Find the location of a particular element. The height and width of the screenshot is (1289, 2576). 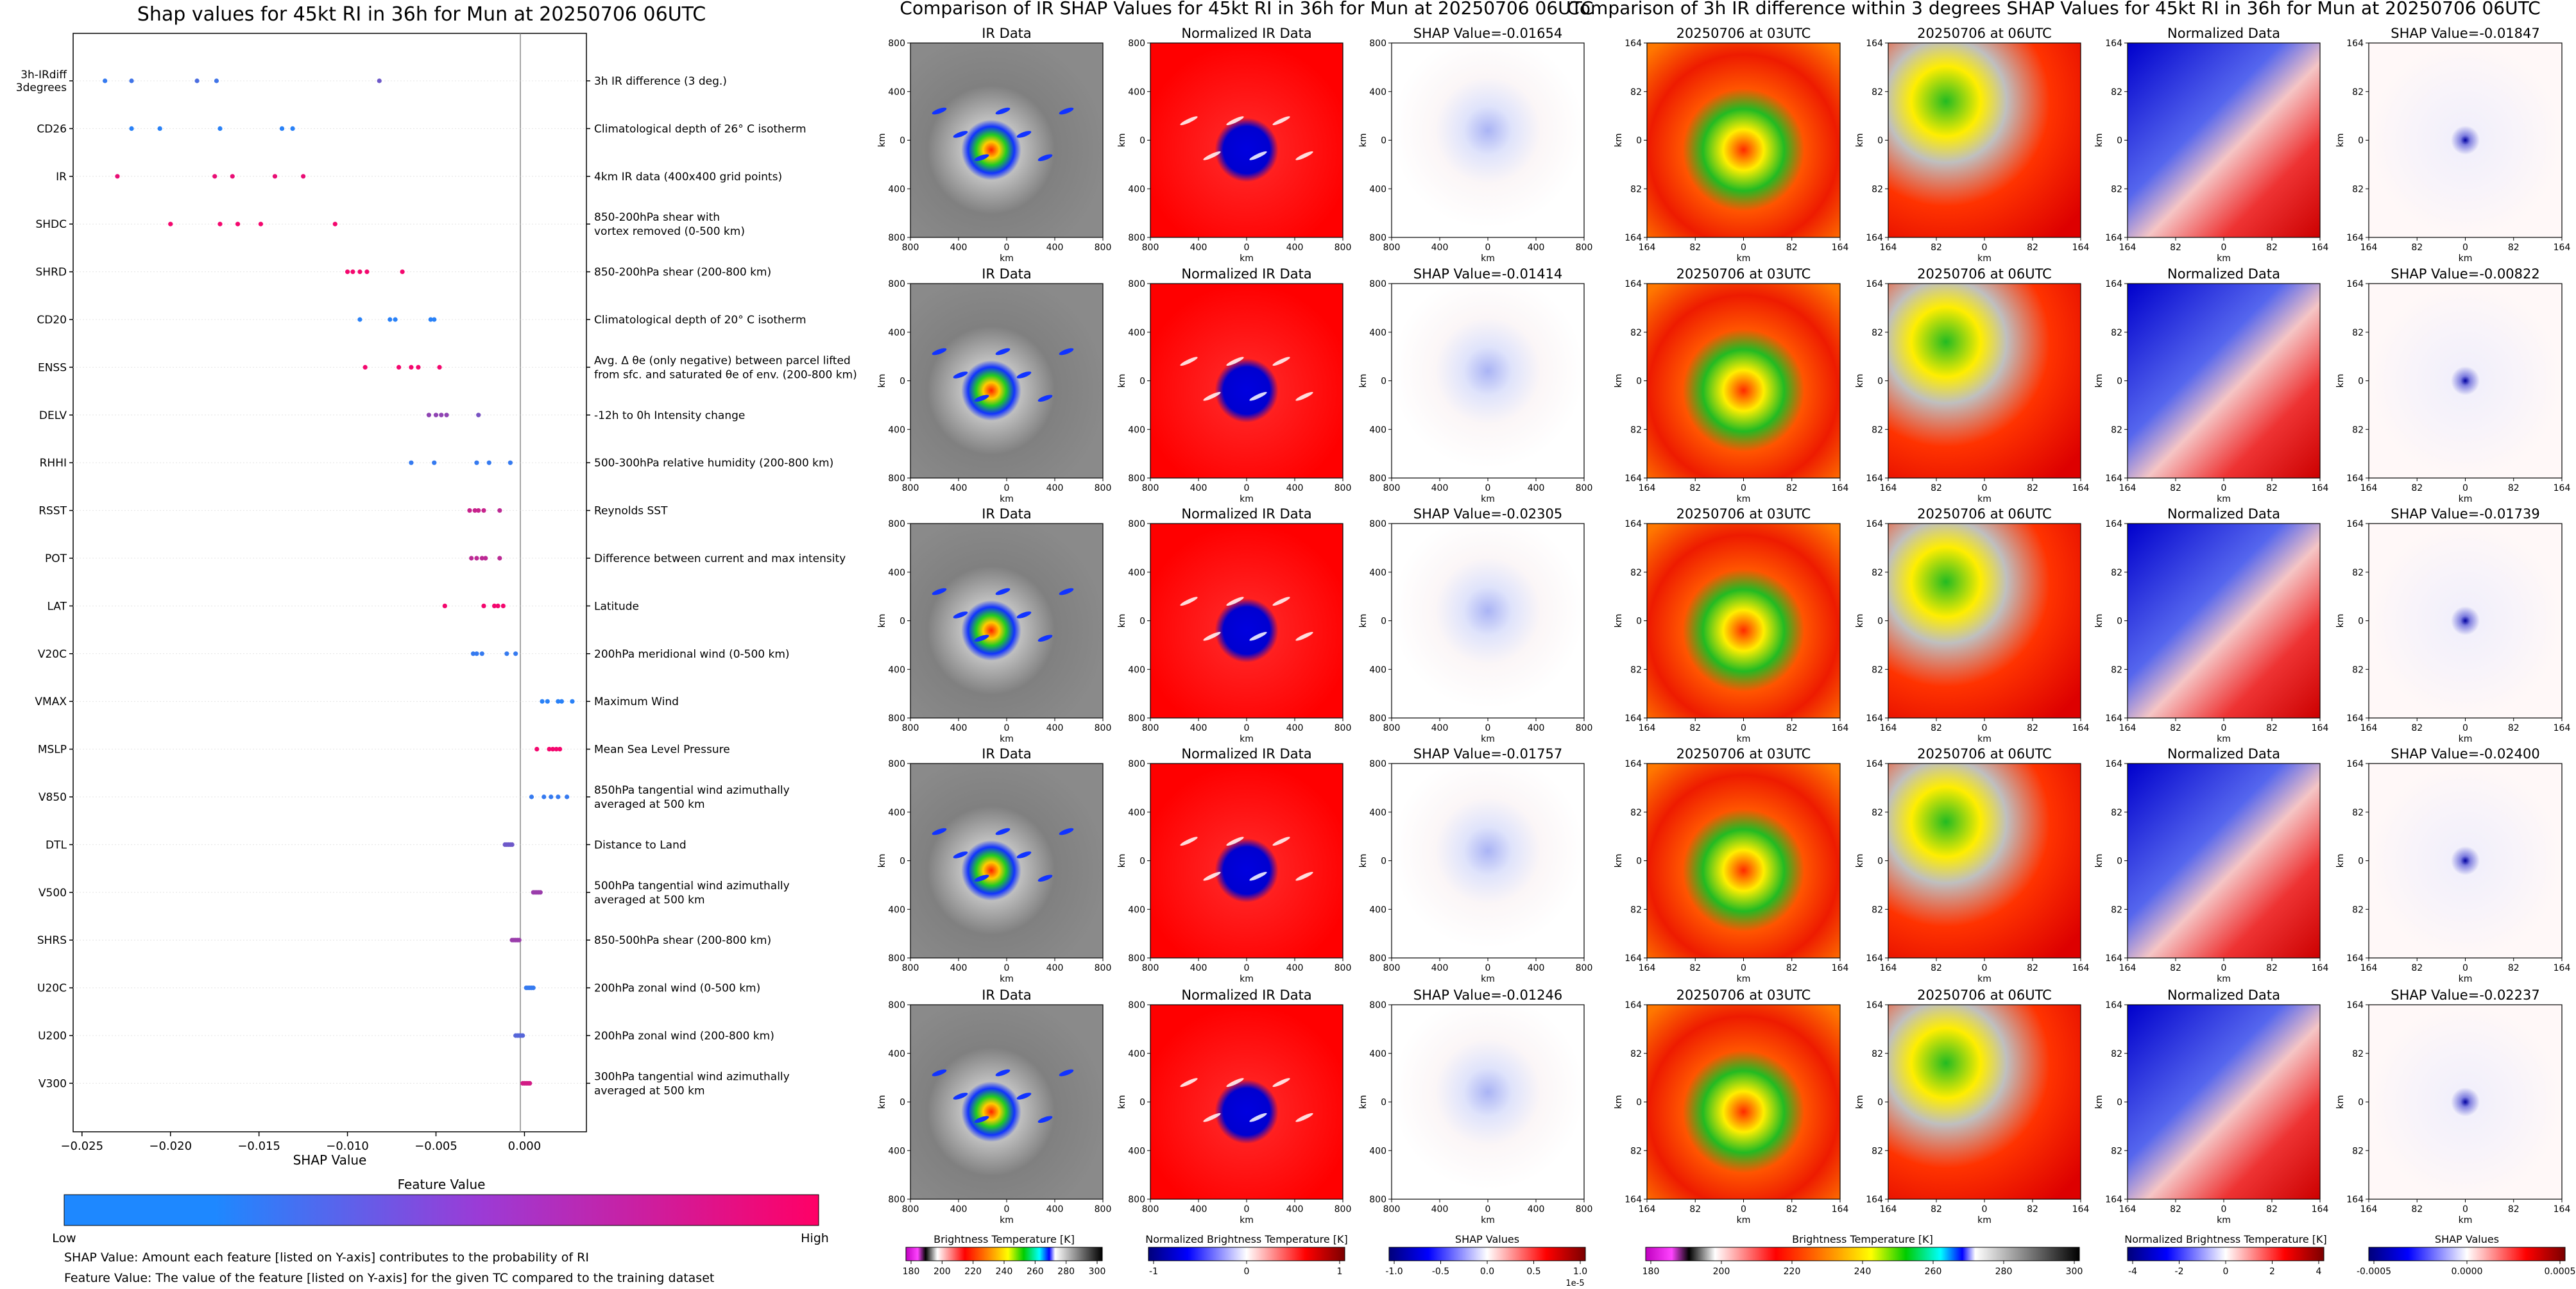

ir-06utc-field is located at coordinates (1984, 1102).